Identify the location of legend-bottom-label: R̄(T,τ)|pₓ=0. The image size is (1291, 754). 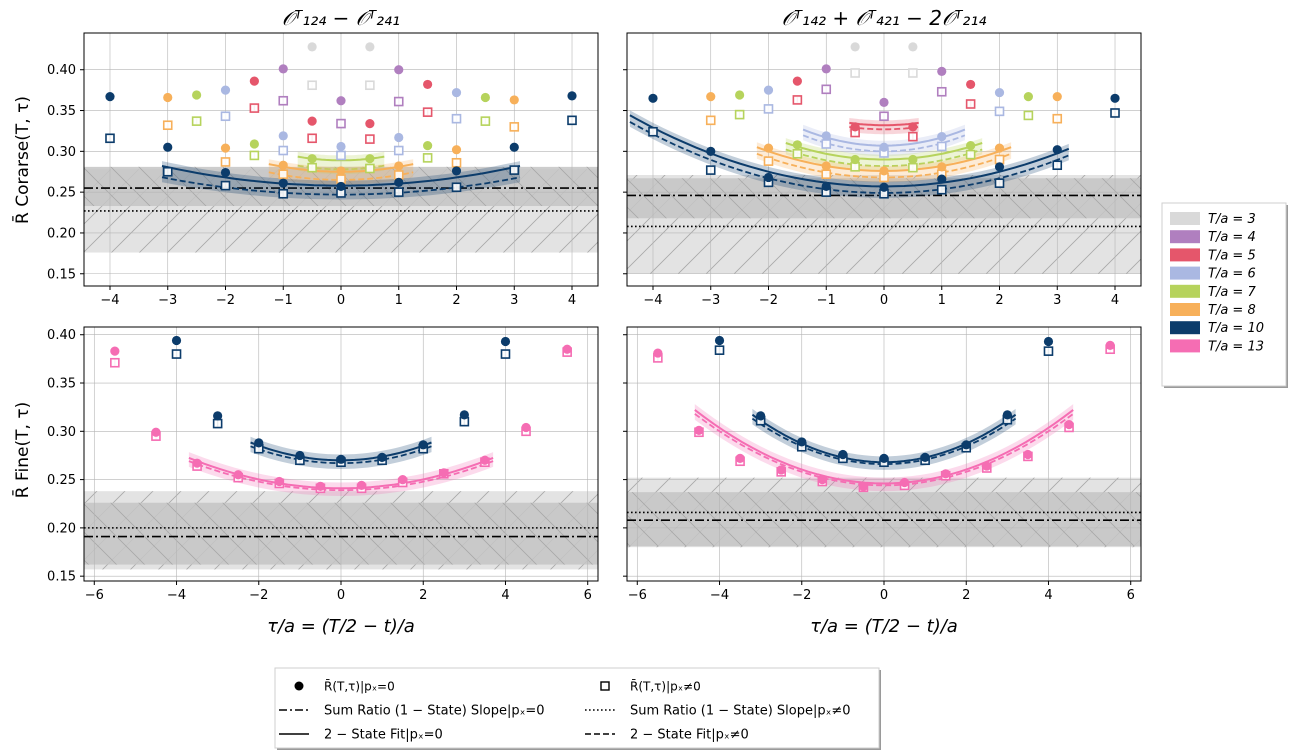
(359, 686).